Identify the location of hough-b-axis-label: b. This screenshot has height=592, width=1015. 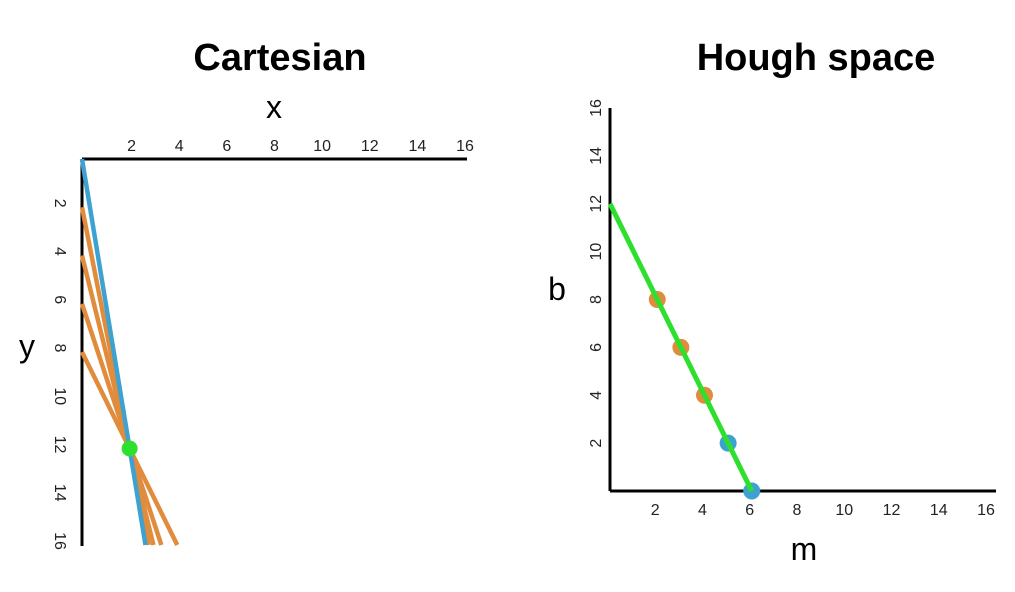
(557, 289).